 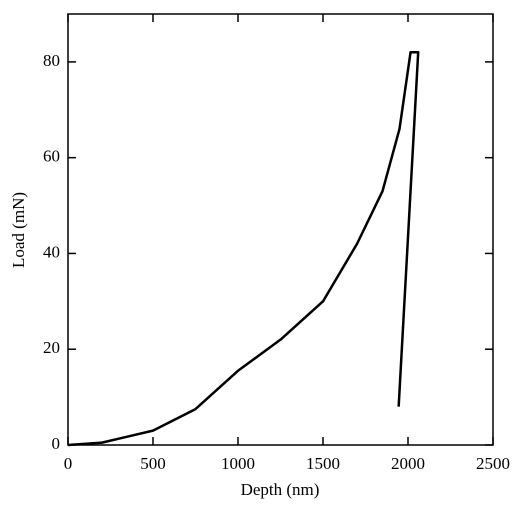 I want to click on y-tick-label: 60, so click(x=51, y=156).